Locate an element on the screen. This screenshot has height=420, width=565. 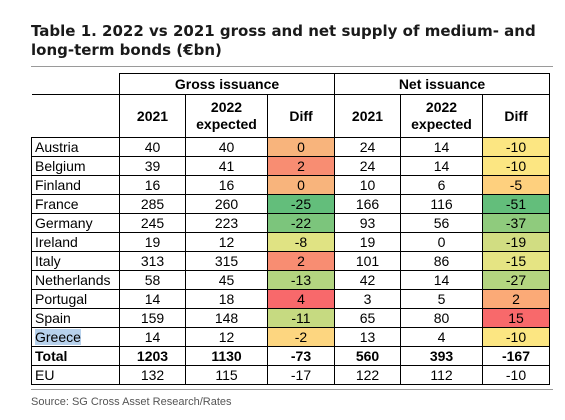
source-note: Source: SG Cross Asset Research/Rates is located at coordinates (131, 402).